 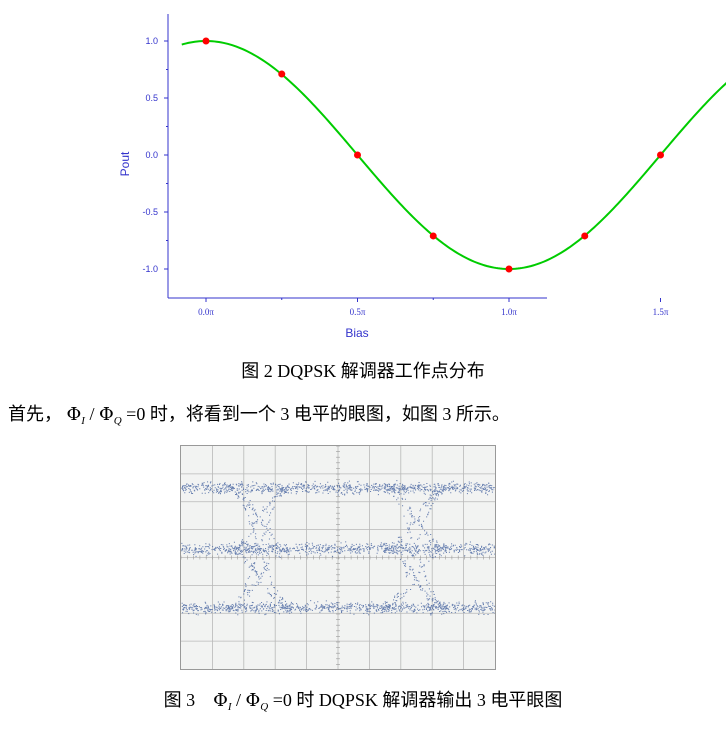 I want to click on figure-2-caption: 图 2 DQPSK 解调器工作点分布, so click(x=363, y=371).